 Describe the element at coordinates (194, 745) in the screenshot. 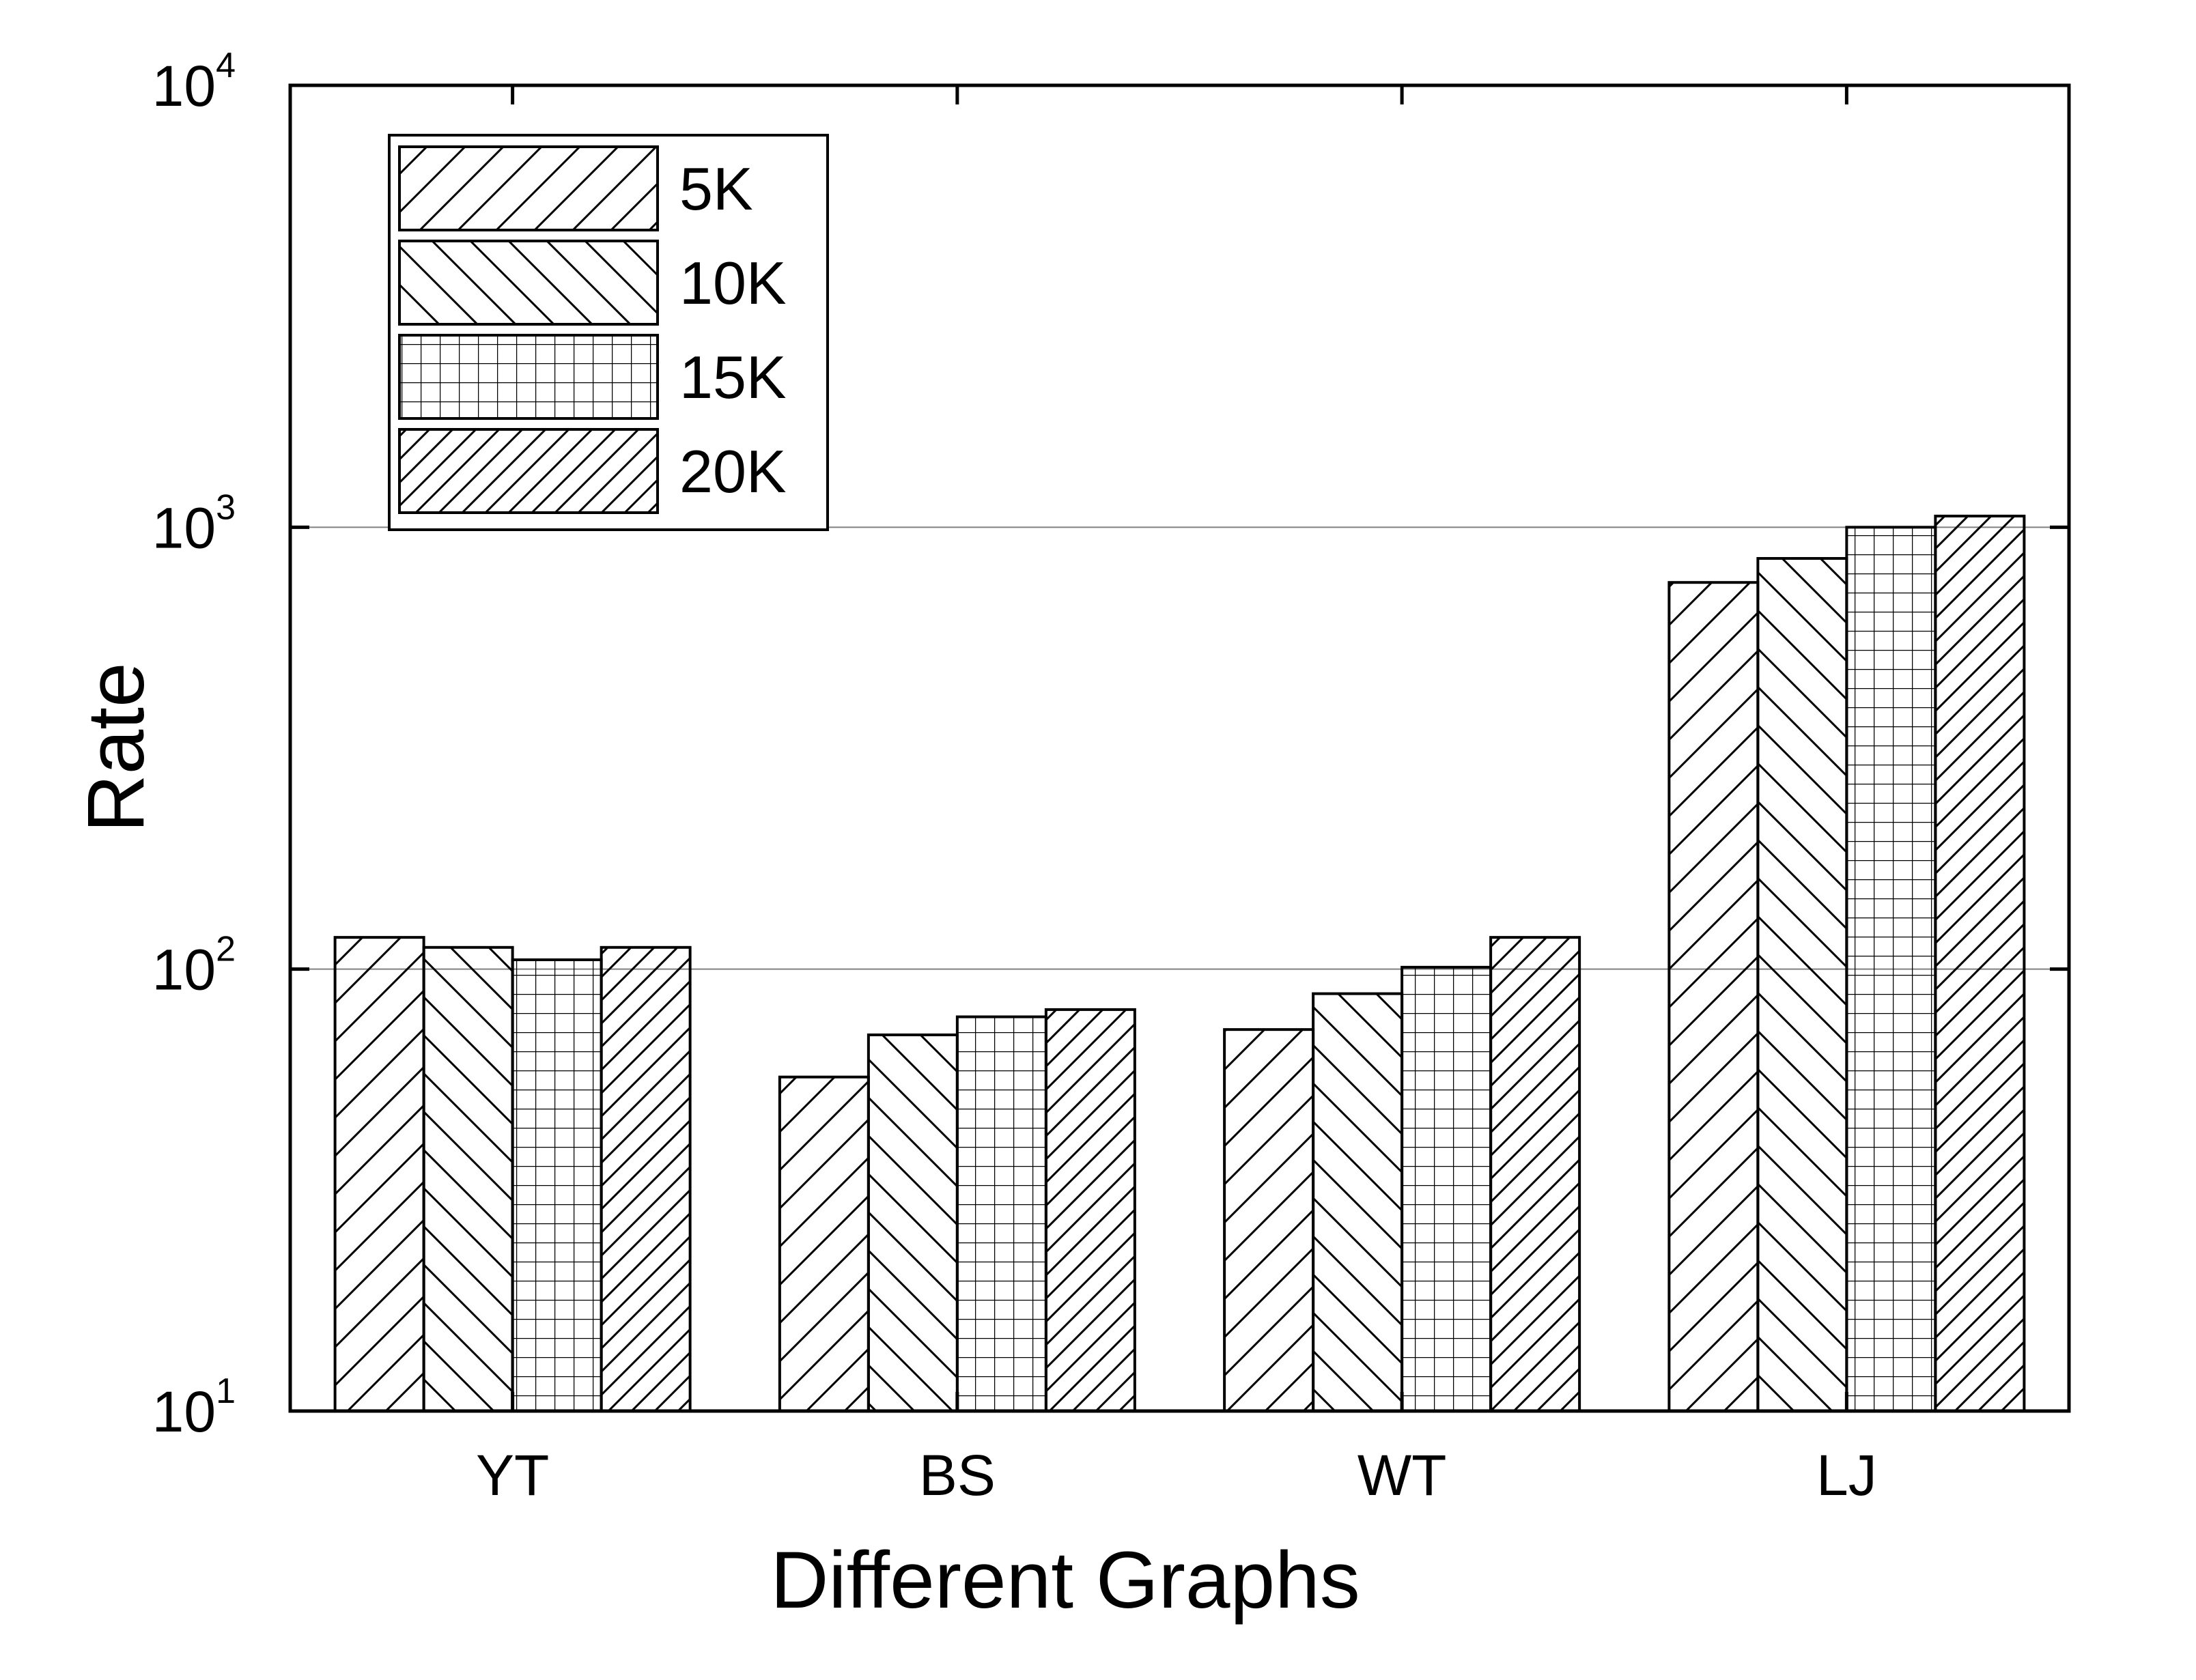

I see `y-tick-labels: 10¹ 10² 10³ 10⁴` at that location.